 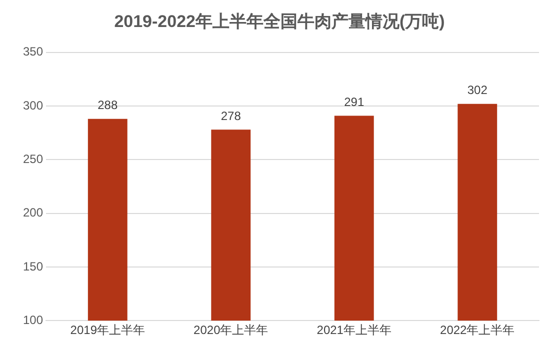 I want to click on data-label: 288, so click(x=108, y=105).